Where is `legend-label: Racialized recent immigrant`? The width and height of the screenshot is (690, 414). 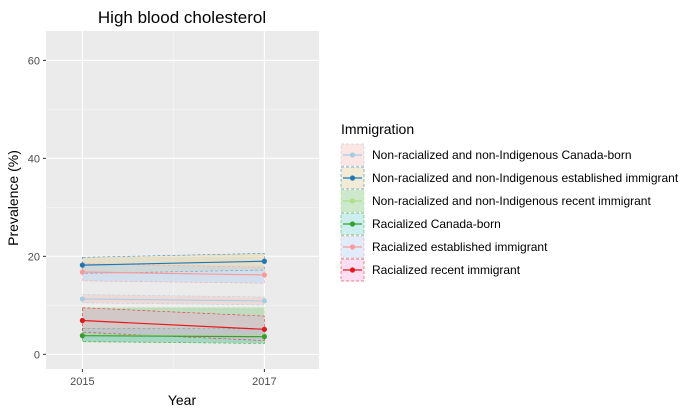
legend-label: Racialized recent immigrant is located at coordinates (446, 270).